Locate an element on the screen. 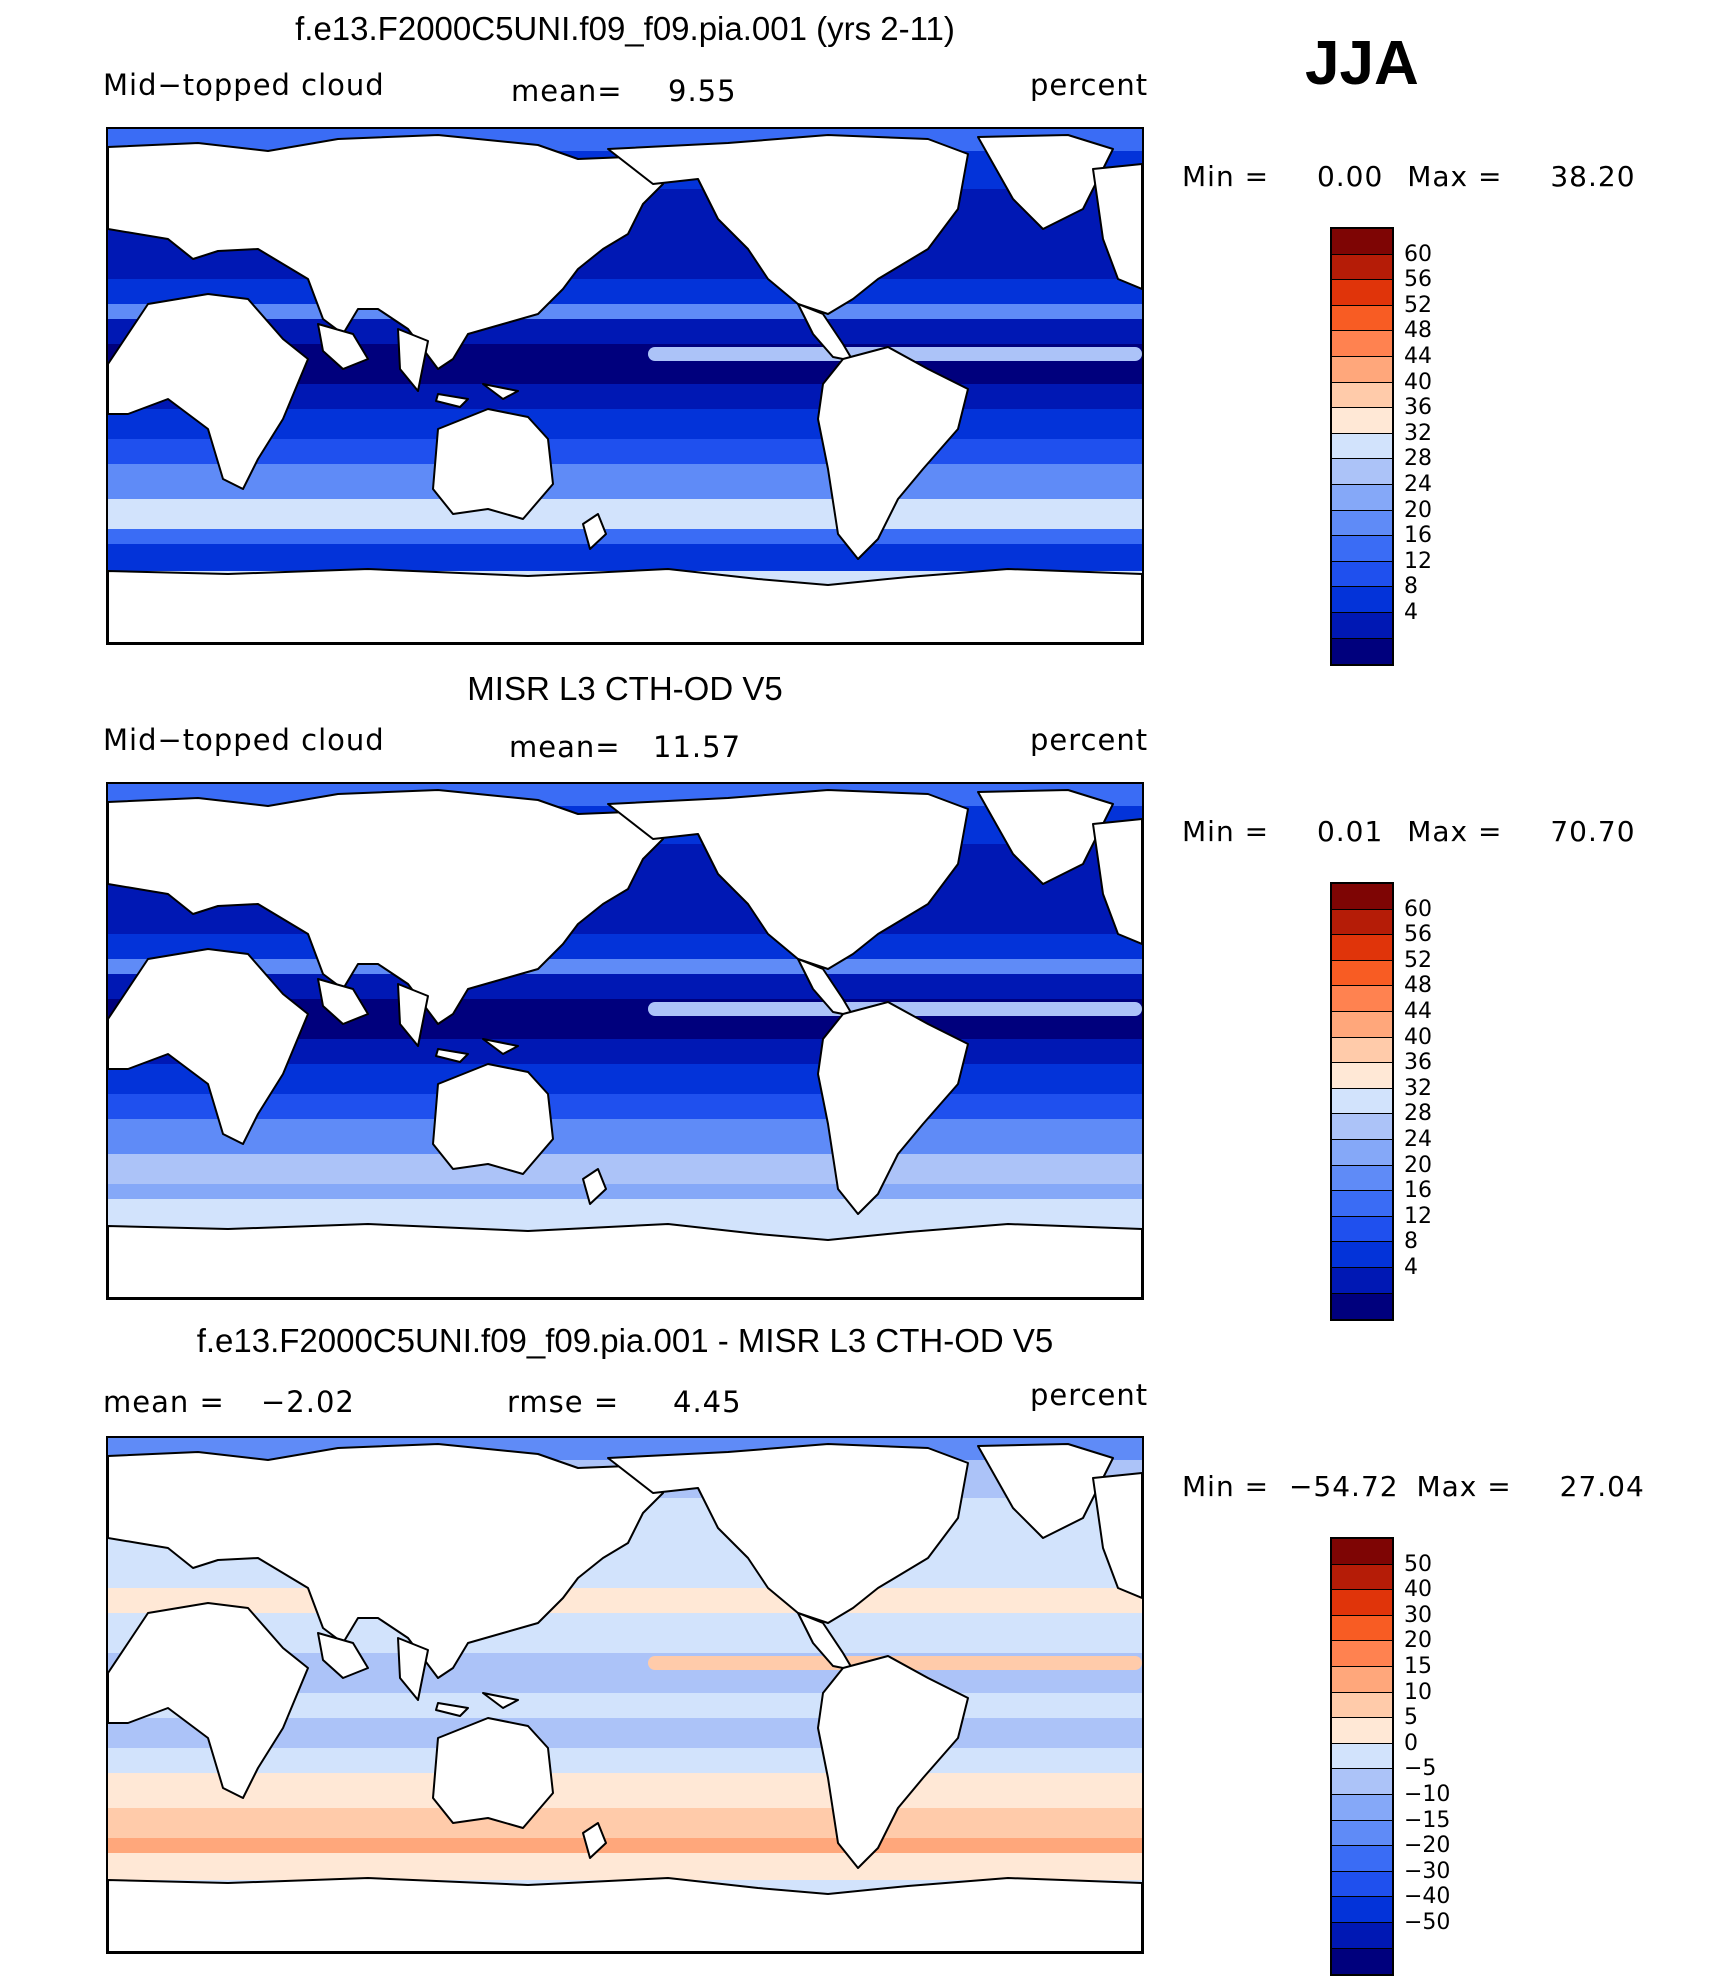  panel-1-minmax: Min = 0.00 Max = 38.20 is located at coordinates (1409, 176).